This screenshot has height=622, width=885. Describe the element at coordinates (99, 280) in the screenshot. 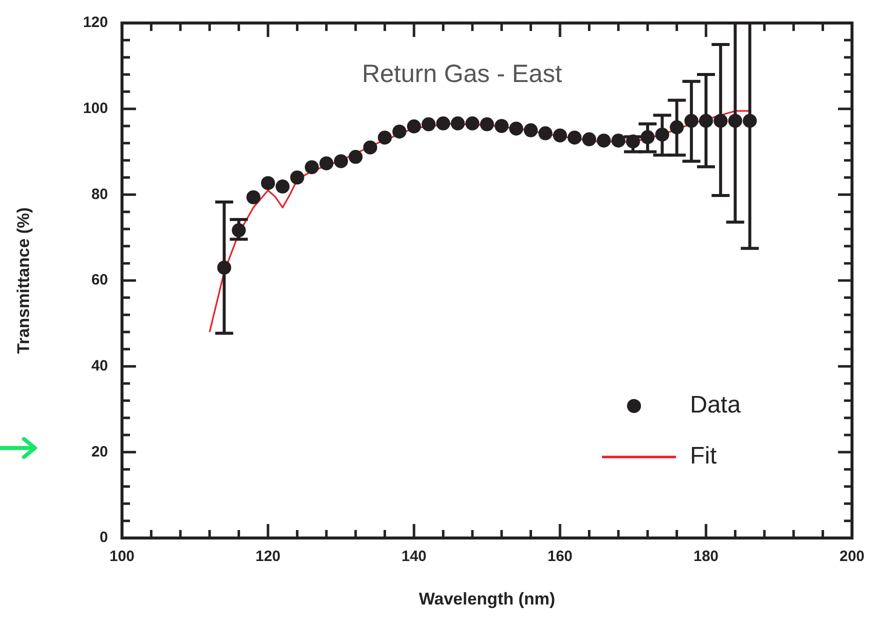

I see `y-tick-label: 60` at that location.